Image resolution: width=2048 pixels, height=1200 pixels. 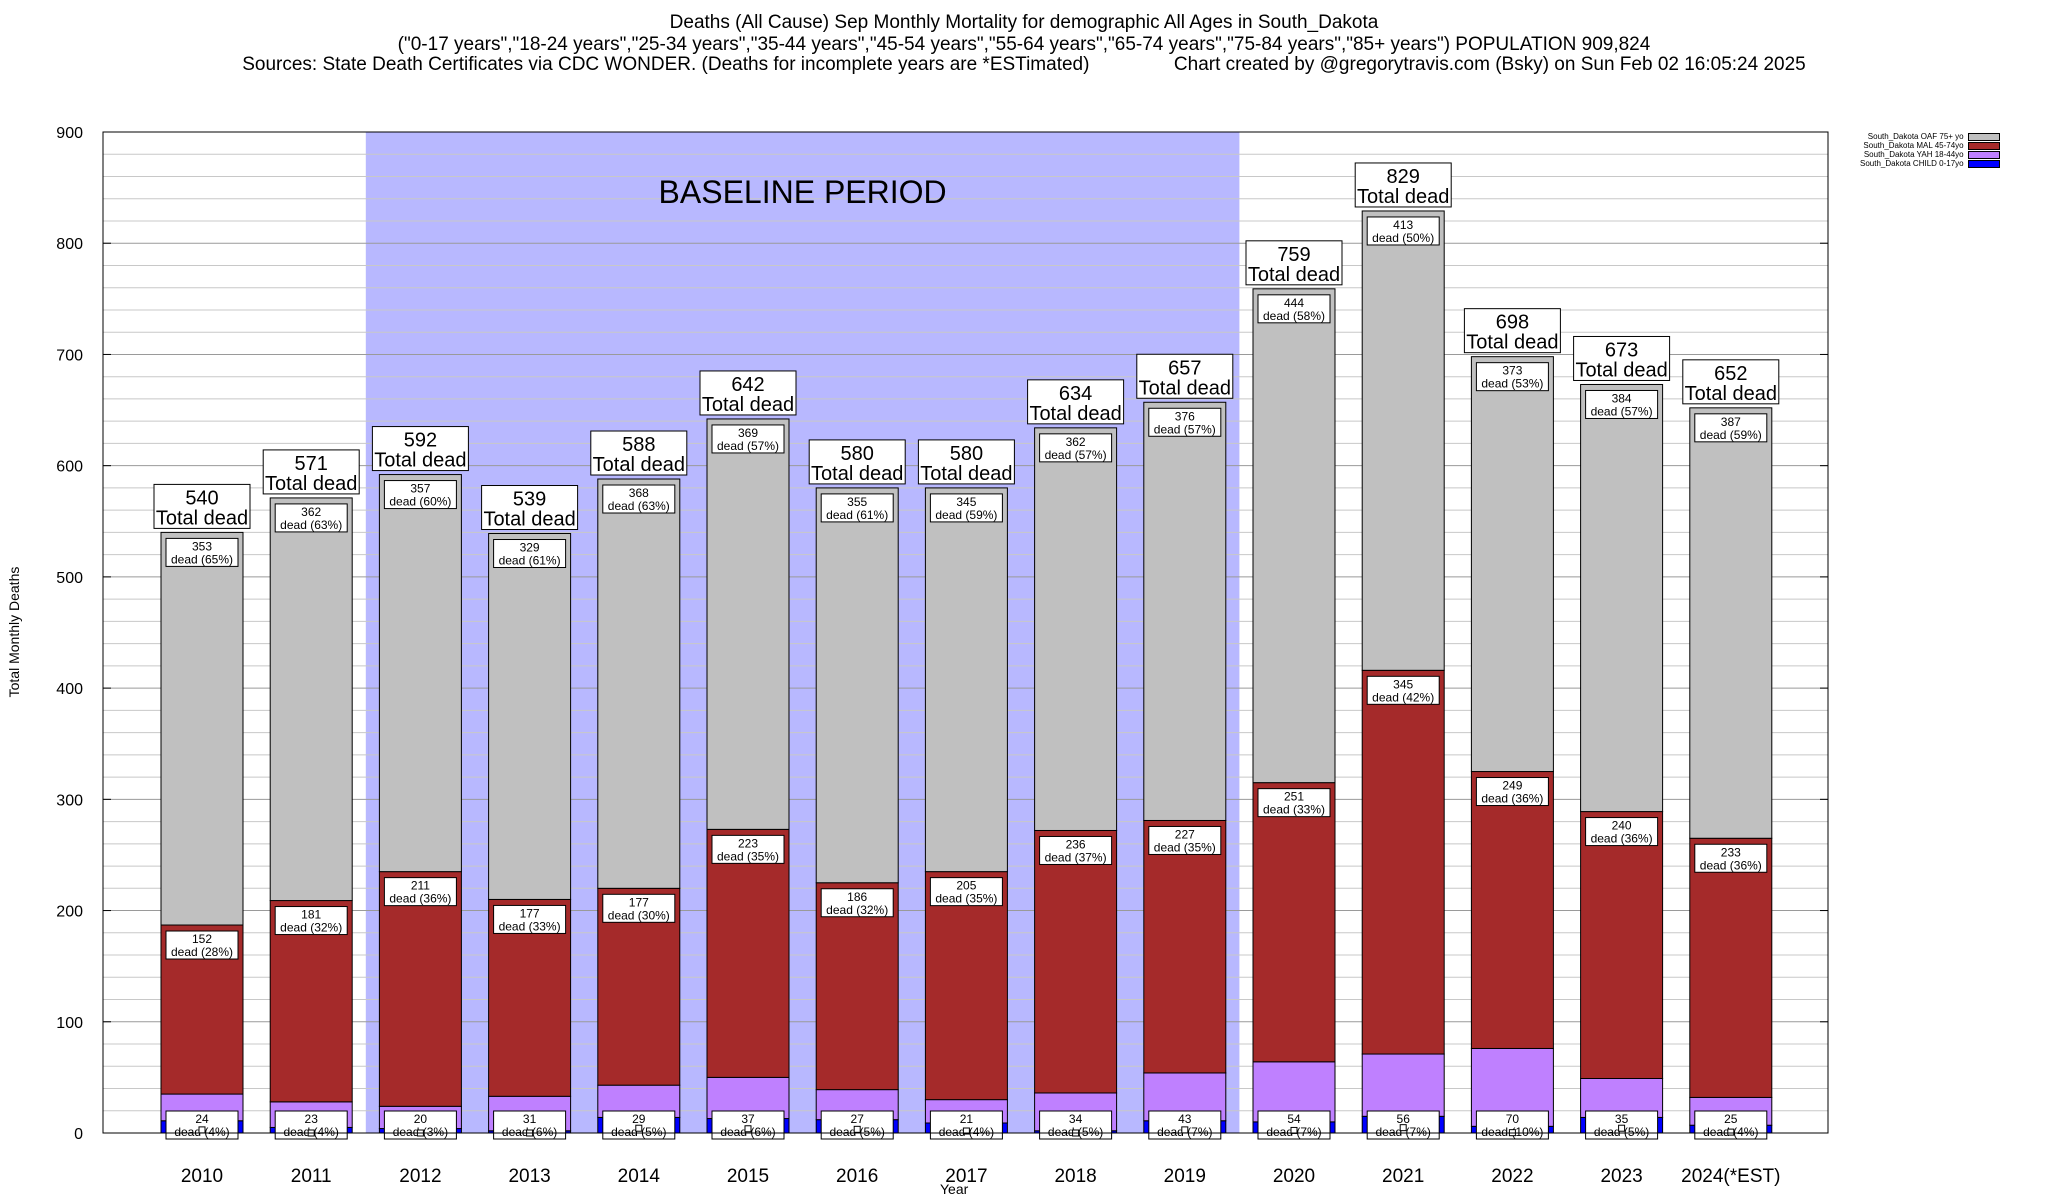 What do you see at coordinates (202, 939) in the screenshot?
I see `segment-value-label: 152` at bounding box center [202, 939].